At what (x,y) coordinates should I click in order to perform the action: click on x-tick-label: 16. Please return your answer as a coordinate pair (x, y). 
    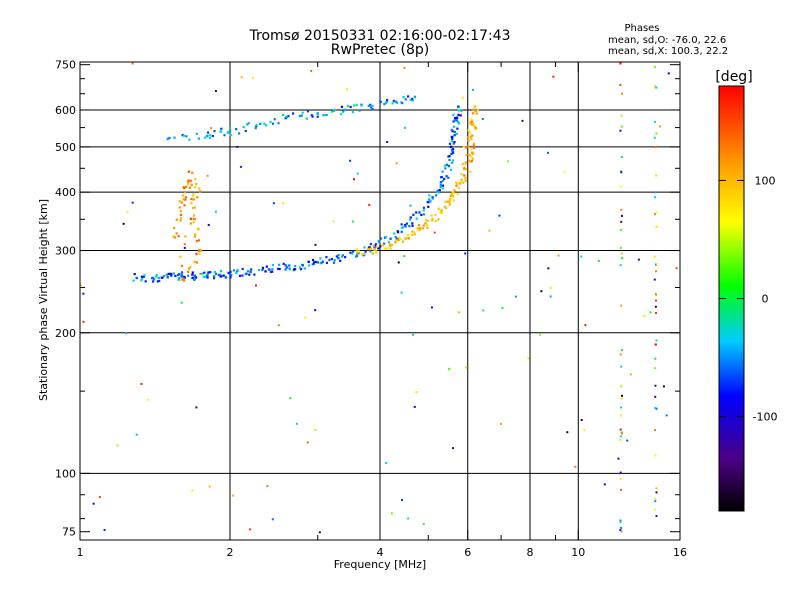
    Looking at the image, I should click on (680, 552).